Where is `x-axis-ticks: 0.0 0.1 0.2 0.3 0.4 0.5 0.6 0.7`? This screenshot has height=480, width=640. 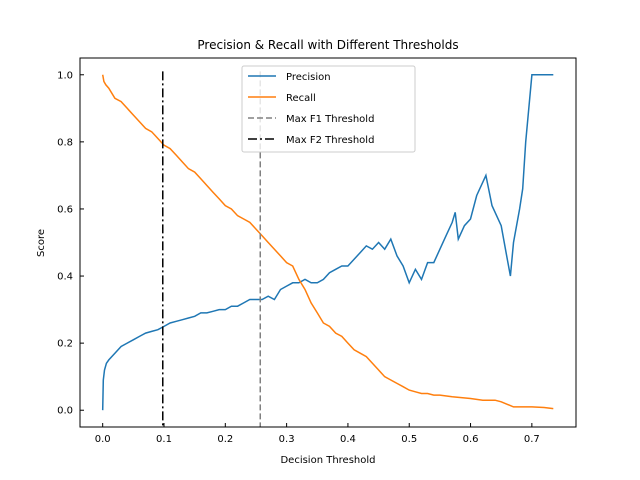 x-axis-ticks: 0.0 0.1 0.2 0.3 0.4 0.5 0.6 0.7 is located at coordinates (317, 434).